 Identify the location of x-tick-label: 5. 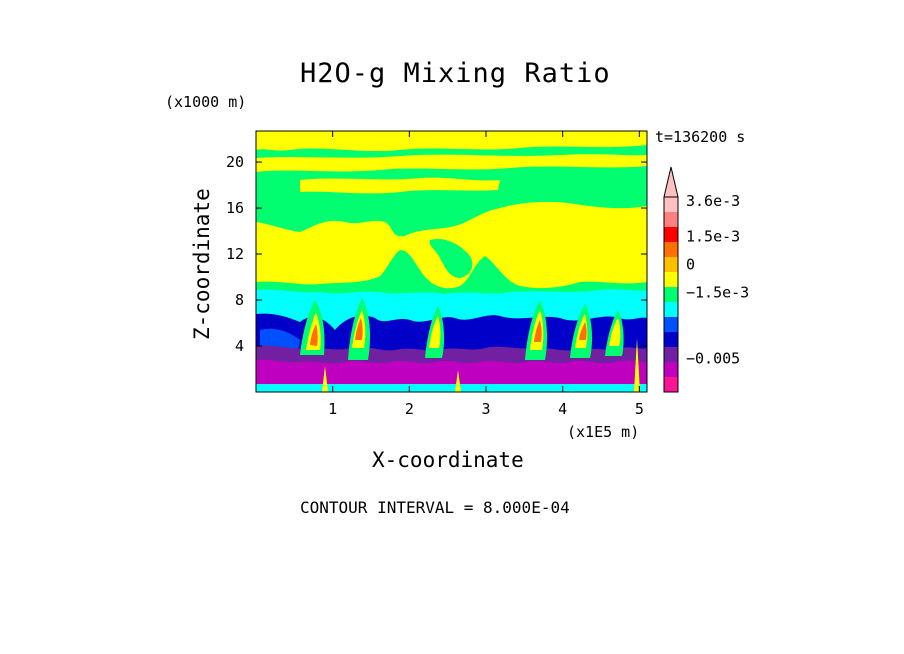
(639, 409).